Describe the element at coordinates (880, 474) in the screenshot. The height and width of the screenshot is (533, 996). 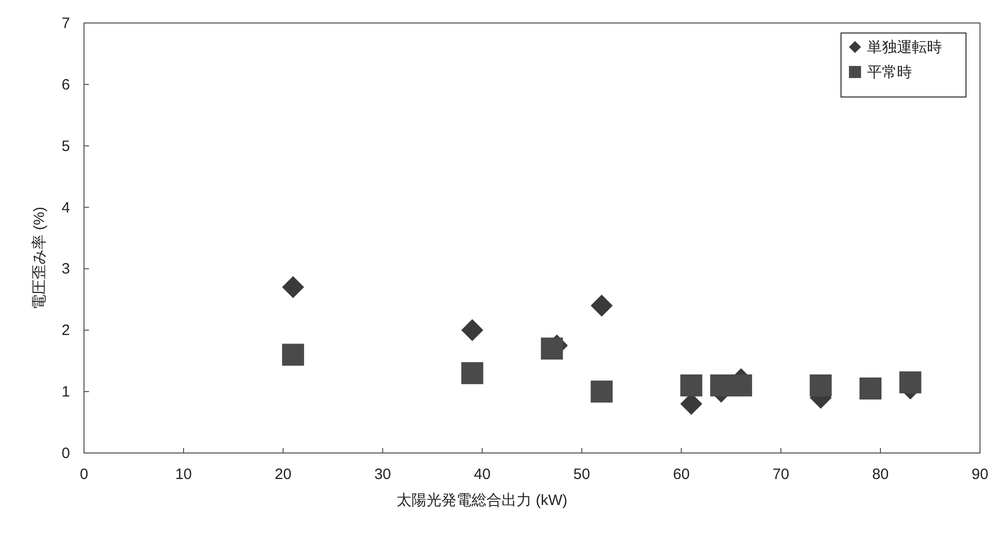
I see `x-tick-label: 80` at that location.